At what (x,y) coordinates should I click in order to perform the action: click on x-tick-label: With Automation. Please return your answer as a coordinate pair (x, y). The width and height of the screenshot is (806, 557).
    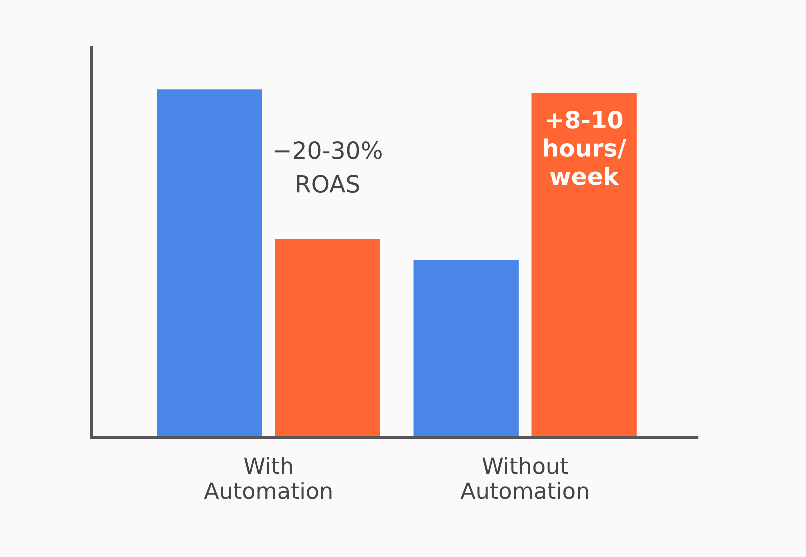
    Looking at the image, I should click on (268, 478).